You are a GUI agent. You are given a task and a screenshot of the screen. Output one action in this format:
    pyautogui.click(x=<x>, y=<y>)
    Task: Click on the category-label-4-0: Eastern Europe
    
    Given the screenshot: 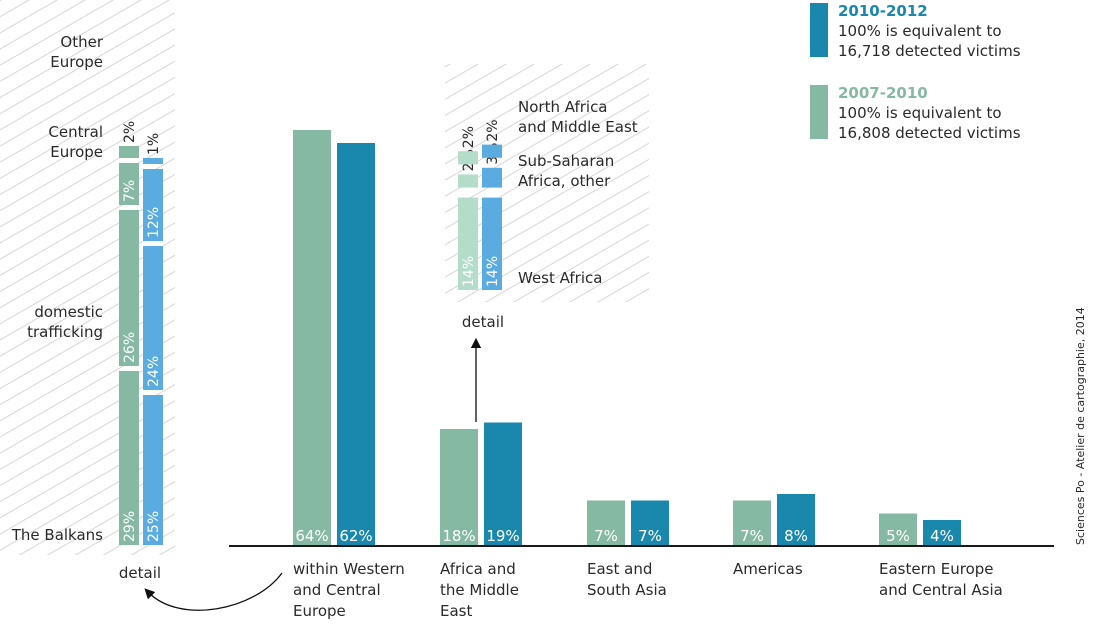 What is the action you would take?
    pyautogui.click(x=936, y=569)
    